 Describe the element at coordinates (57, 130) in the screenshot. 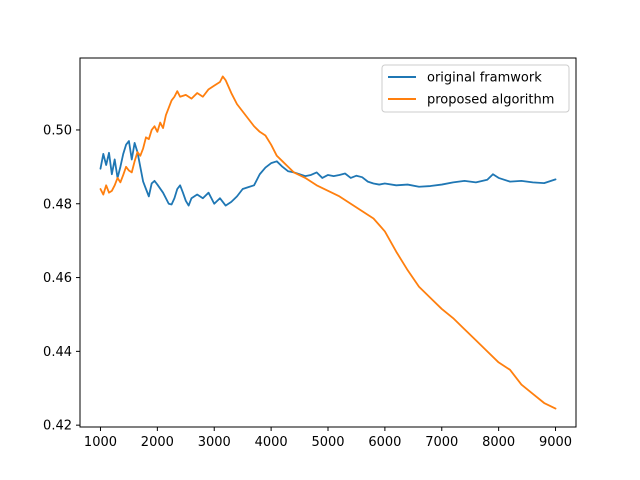

I see `y-tick-label-0.50: 0.50` at that location.